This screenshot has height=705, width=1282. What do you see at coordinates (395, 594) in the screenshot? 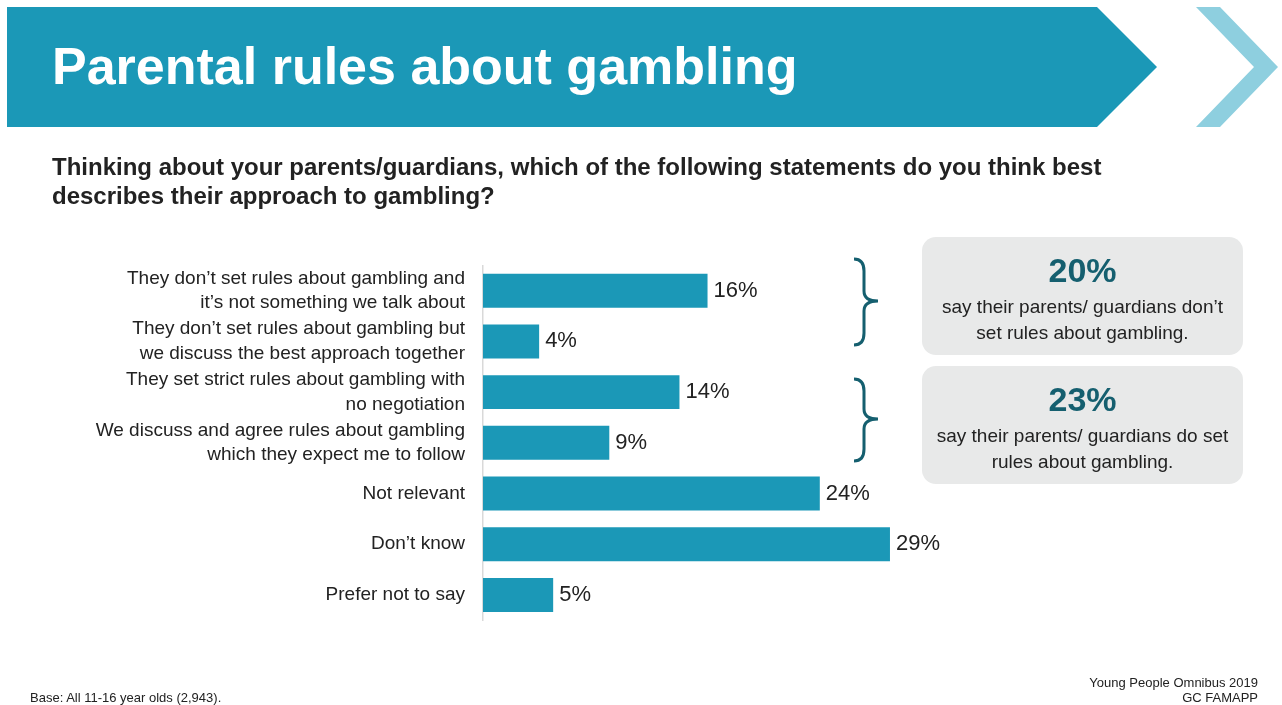
I see `y-tick-label: Prefer not to say` at bounding box center [395, 594].